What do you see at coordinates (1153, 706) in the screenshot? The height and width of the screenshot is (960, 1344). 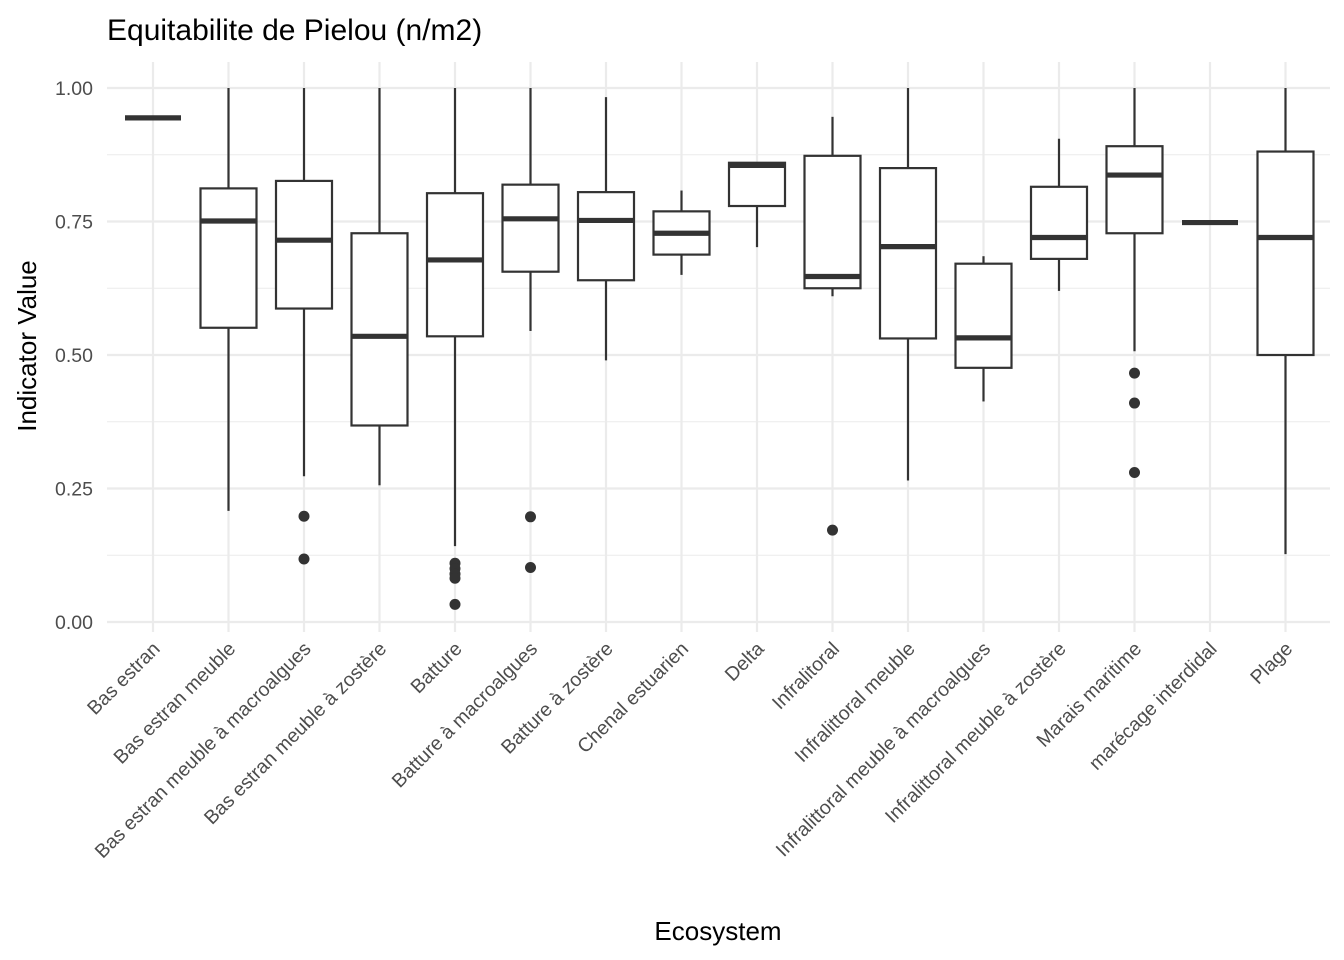 I see `x-tick-label: marécage interdidal` at bounding box center [1153, 706].